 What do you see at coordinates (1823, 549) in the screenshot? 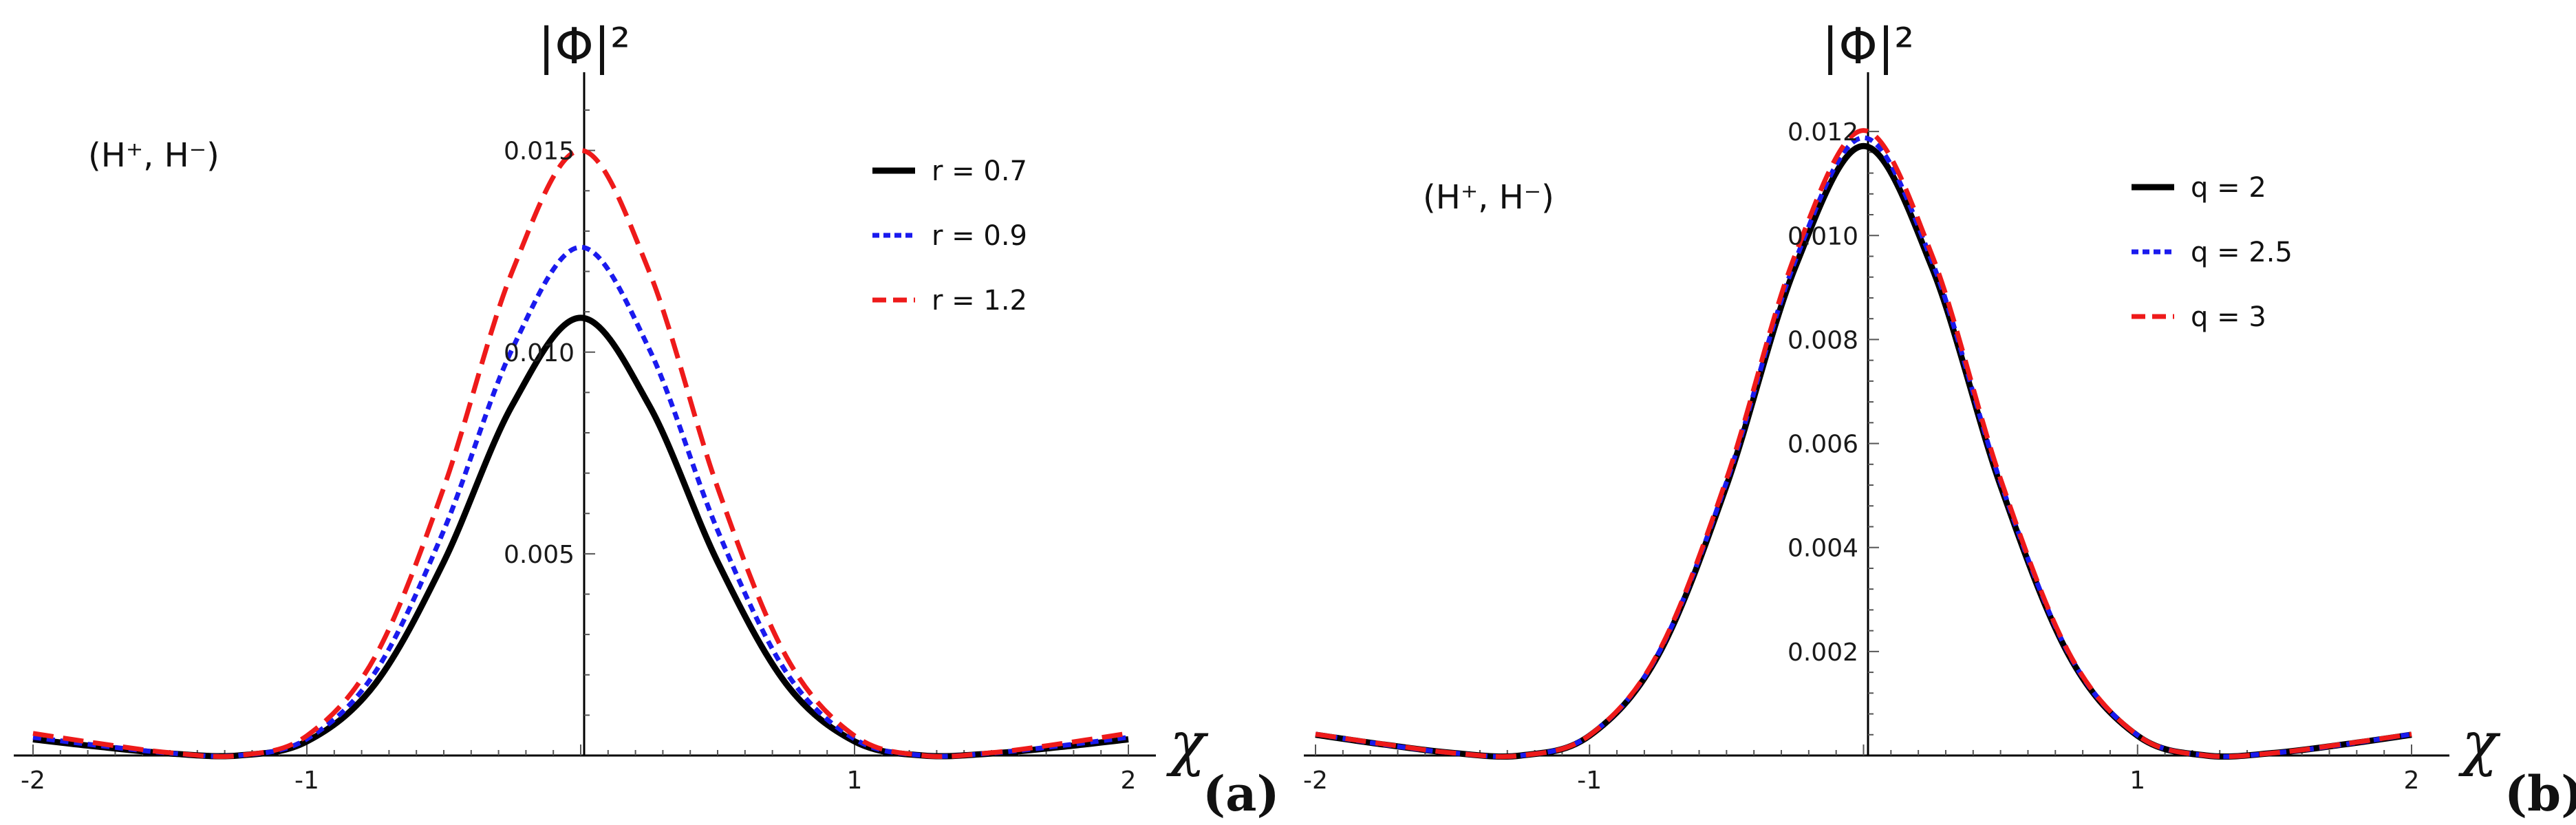
I see `y-tick-label: 0.004` at bounding box center [1823, 549].